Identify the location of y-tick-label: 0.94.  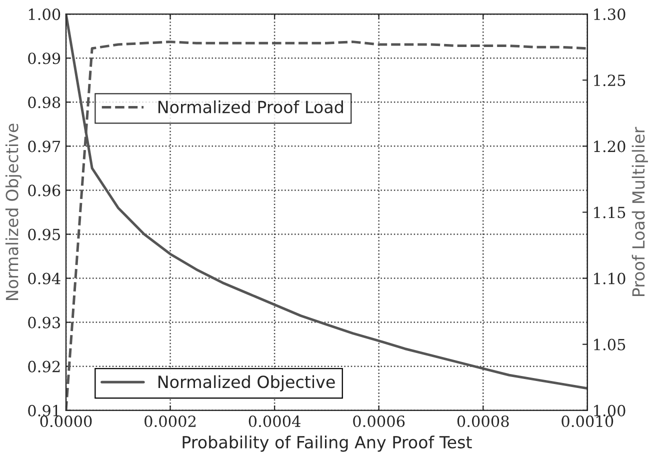
(44, 278).